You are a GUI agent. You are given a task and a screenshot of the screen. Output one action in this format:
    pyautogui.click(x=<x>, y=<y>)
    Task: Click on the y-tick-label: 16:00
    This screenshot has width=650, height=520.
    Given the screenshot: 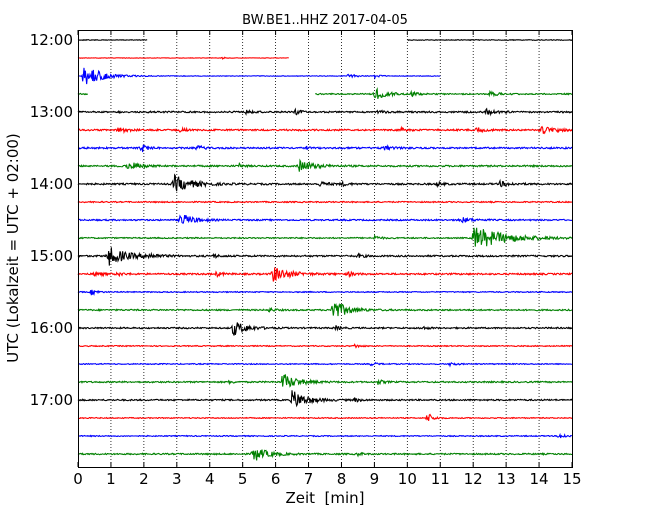 What is the action you would take?
    pyautogui.click(x=51, y=328)
    